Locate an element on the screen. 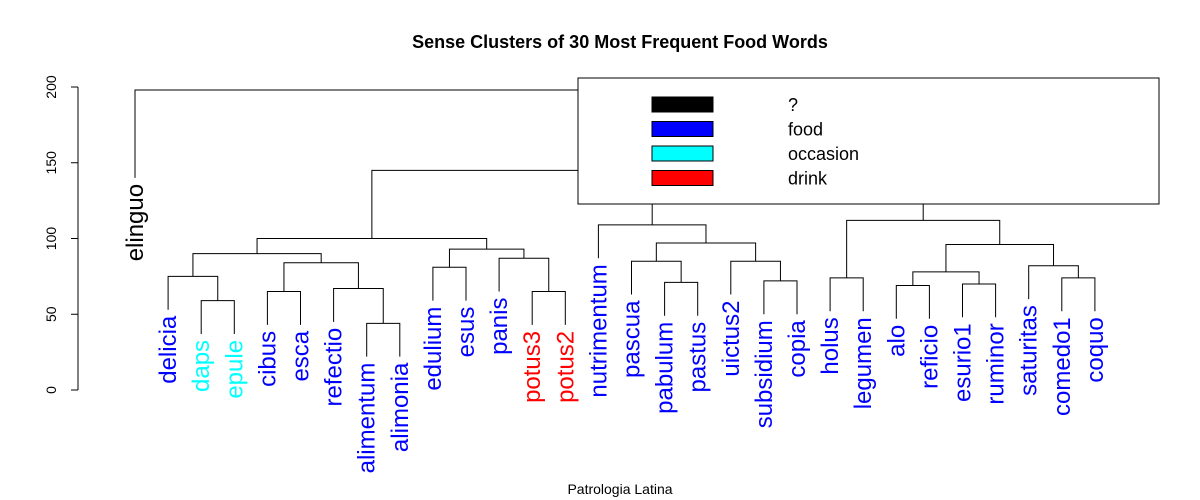 This screenshot has width=1200, height=500. leaf-label-copia: copia is located at coordinates (797, 349).